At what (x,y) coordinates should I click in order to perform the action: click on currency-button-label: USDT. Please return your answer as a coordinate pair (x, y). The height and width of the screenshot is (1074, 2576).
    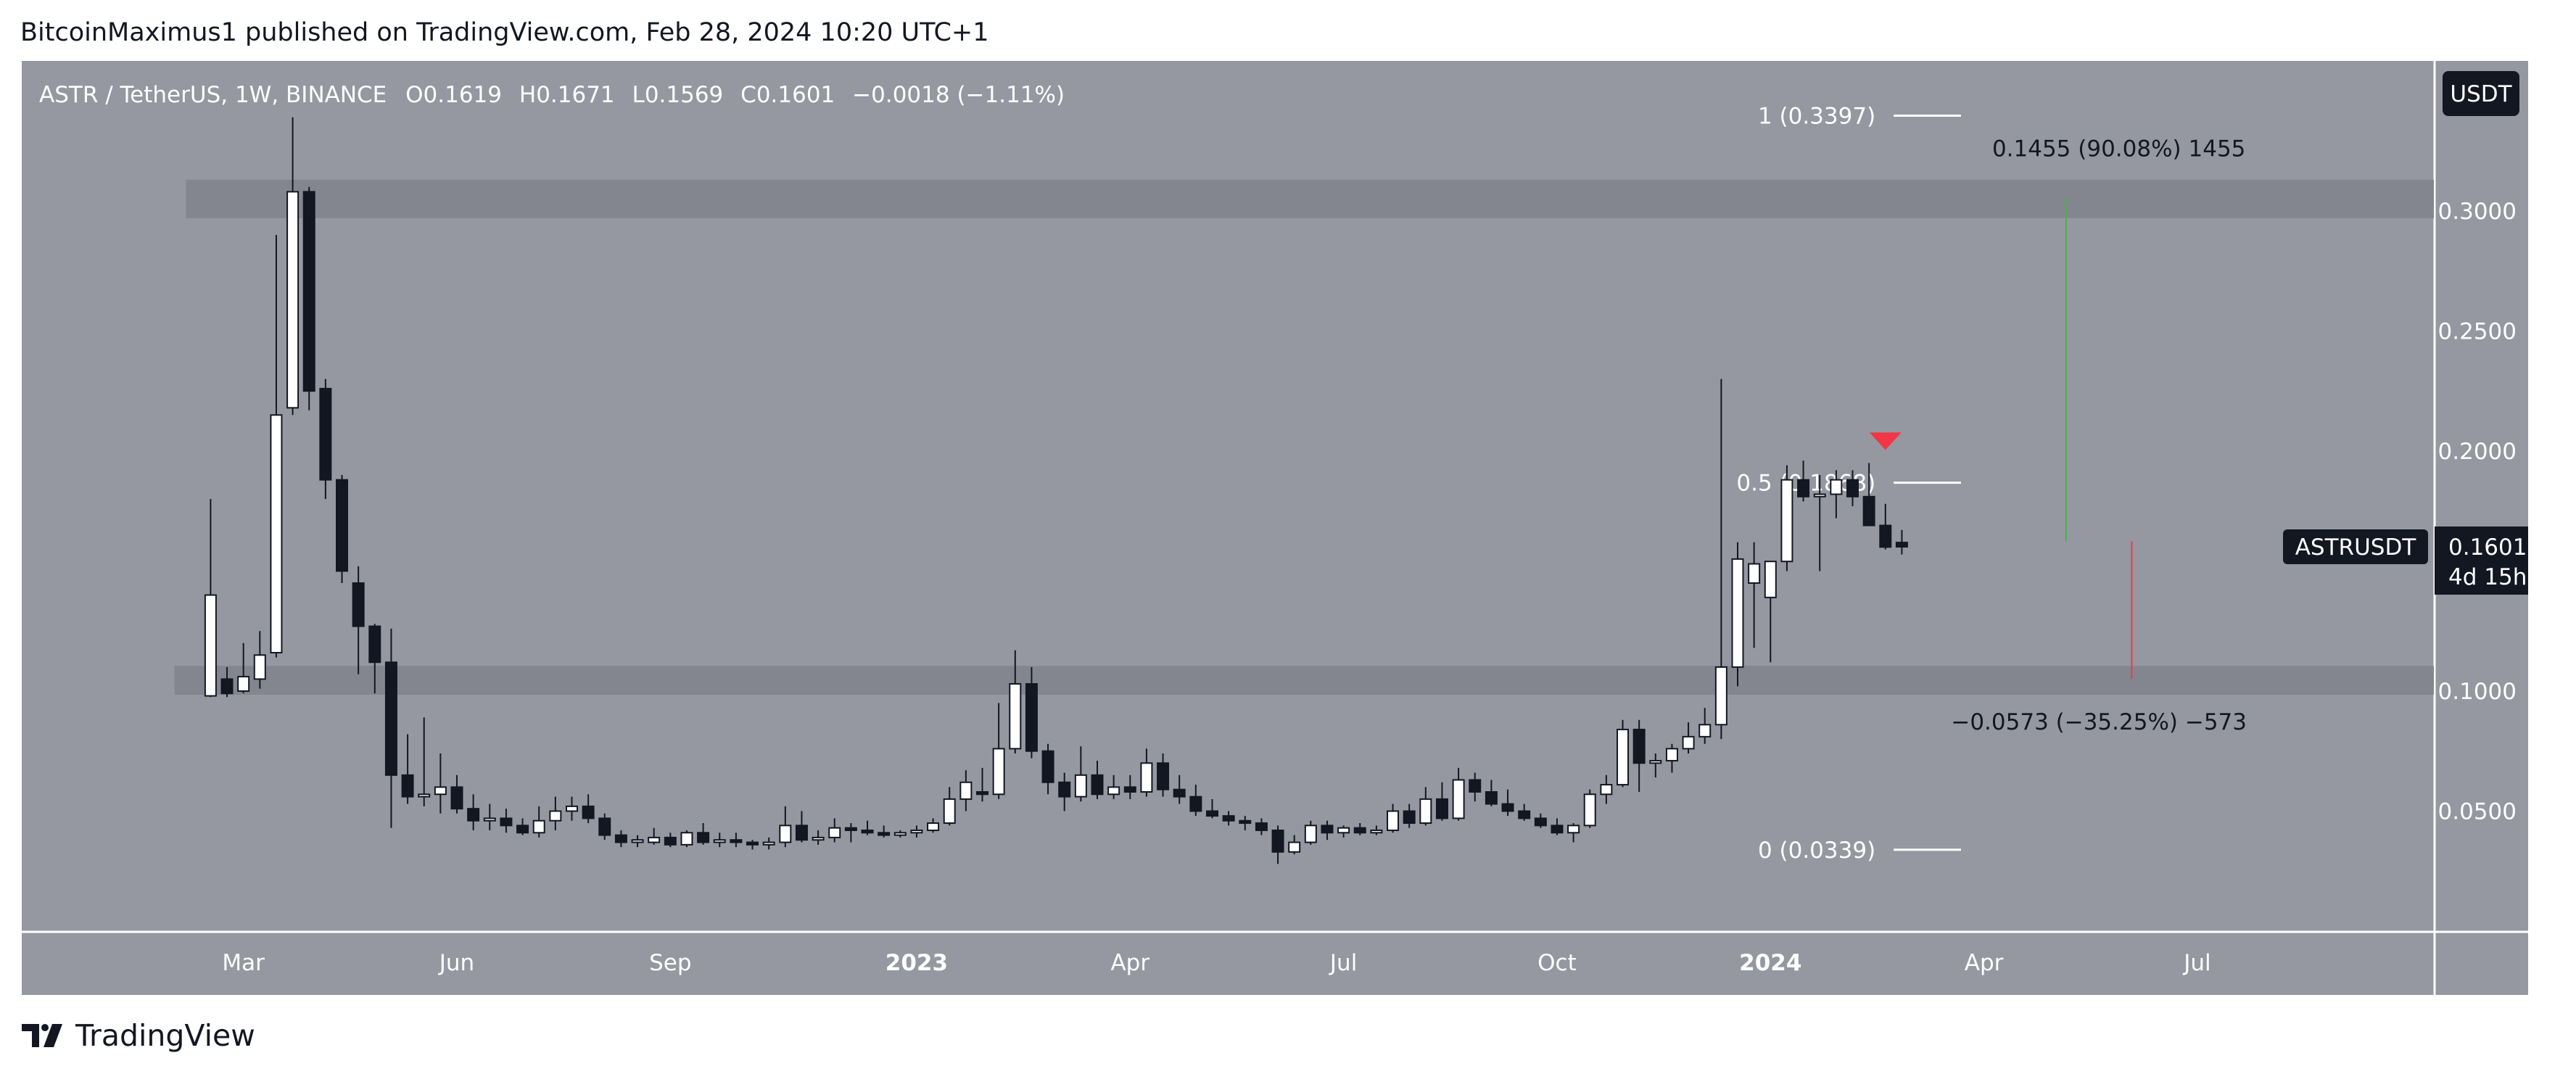
    Looking at the image, I should click on (2481, 94).